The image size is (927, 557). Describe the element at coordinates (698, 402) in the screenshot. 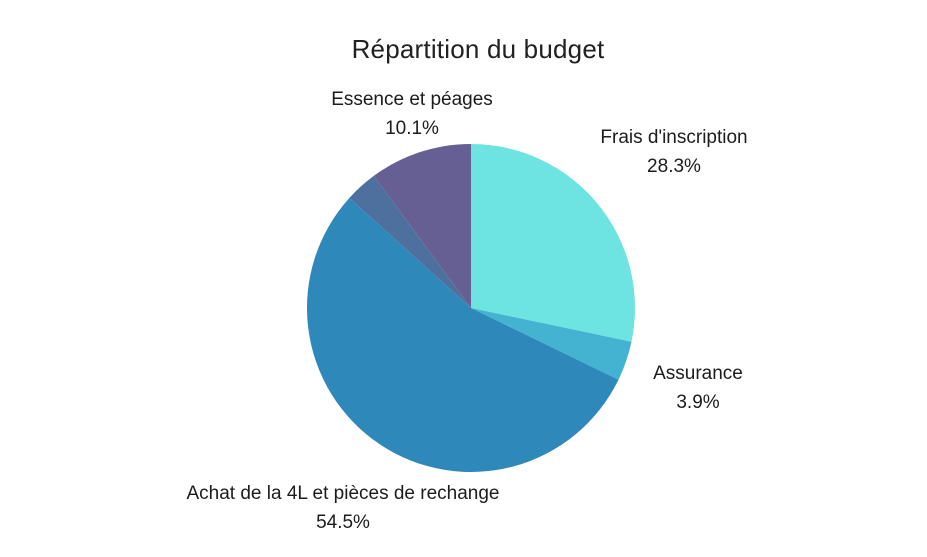

I see `slice-label-assurance-pct: 3.9%` at that location.